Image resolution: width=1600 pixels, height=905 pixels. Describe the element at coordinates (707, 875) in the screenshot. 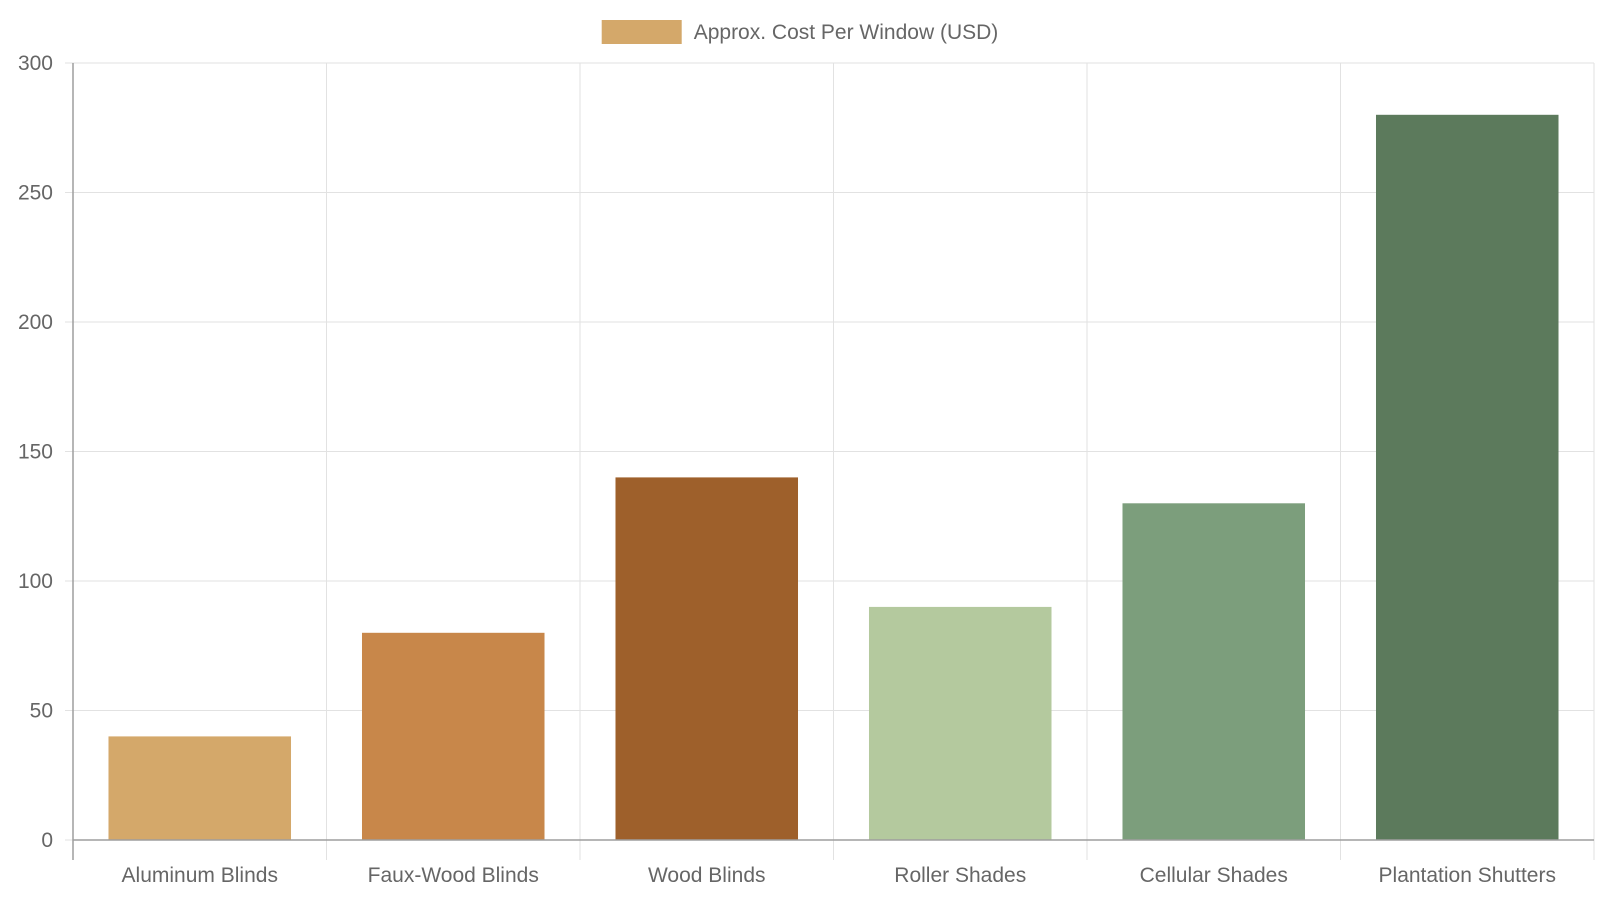

I see `x-tick-label: Wood Blinds` at that location.